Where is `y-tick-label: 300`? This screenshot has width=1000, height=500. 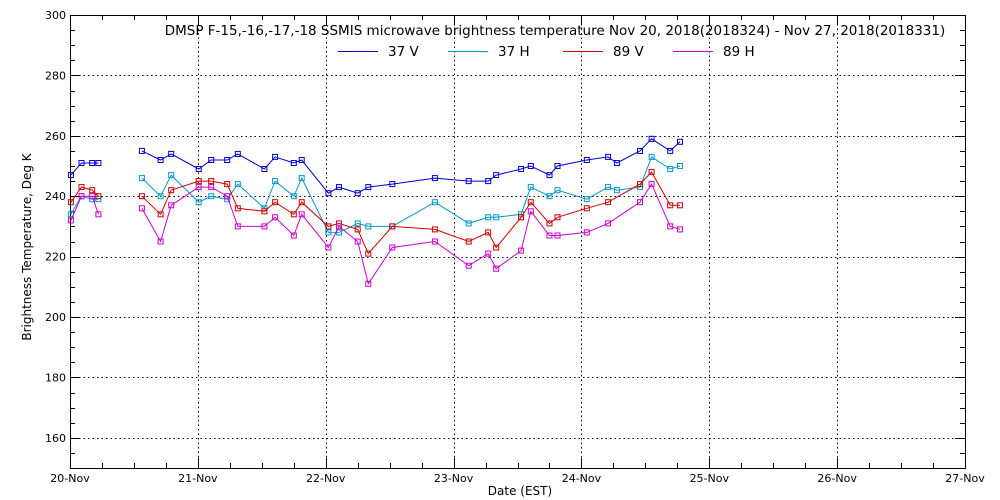
y-tick-label: 300 is located at coordinates (55, 15).